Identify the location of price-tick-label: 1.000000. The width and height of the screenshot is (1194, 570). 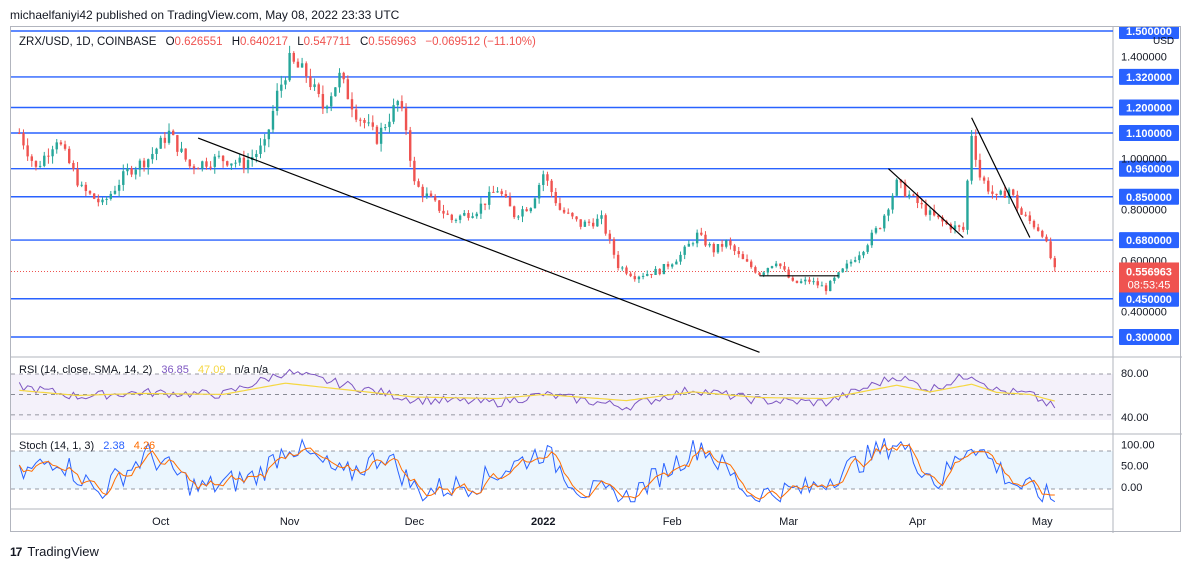
(1144, 160).